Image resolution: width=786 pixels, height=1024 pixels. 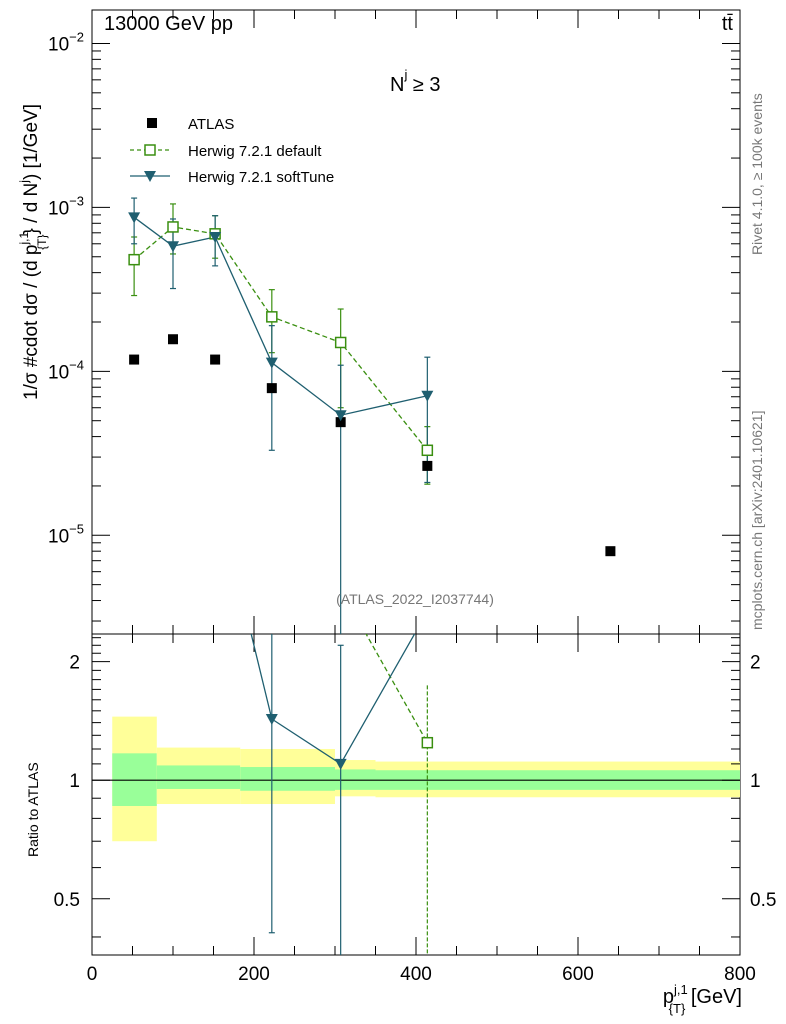 What do you see at coordinates (757, 520) in the screenshot?
I see `site-label: mcplots.cern.ch [arXiv:2401.10621]` at bounding box center [757, 520].